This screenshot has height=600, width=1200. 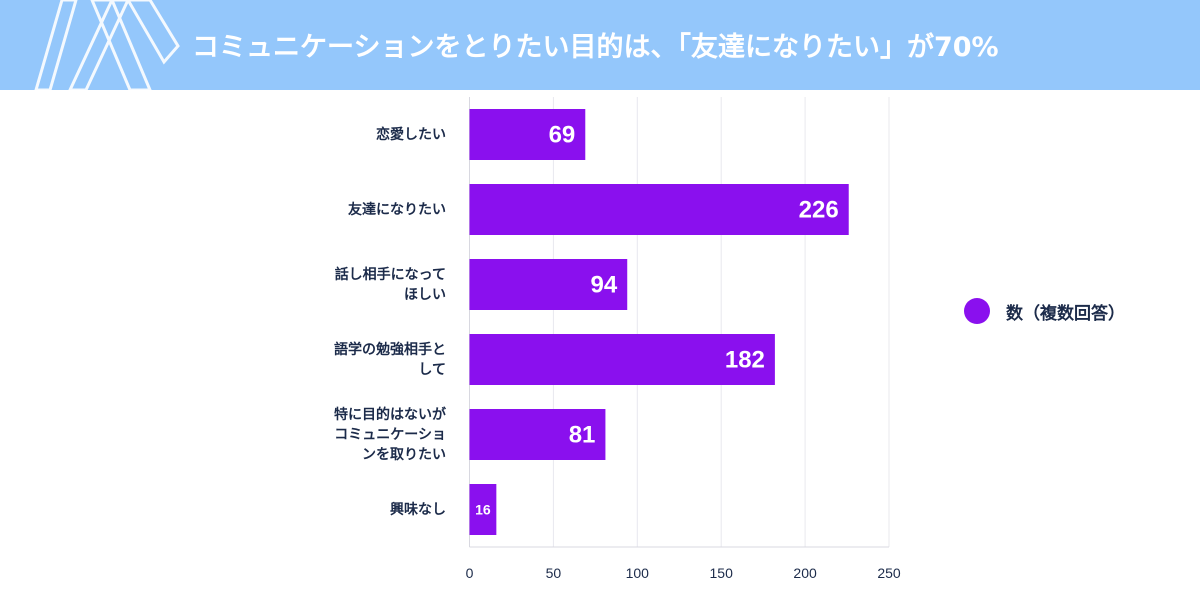 I want to click on category-label: 話し相手になって ほしい, so click(x=390, y=284).